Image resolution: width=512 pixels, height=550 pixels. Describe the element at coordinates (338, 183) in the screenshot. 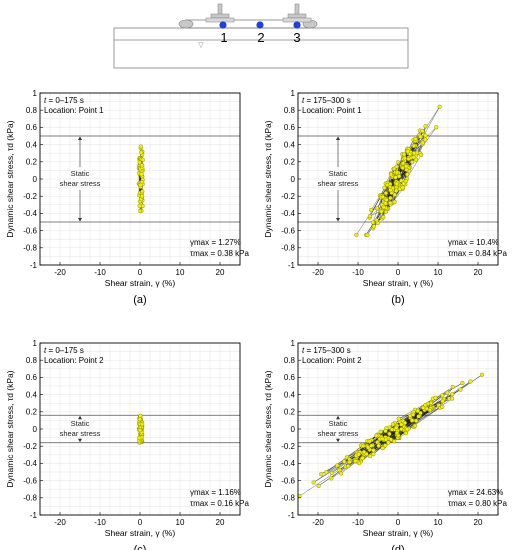

I see `static-shear-stress-label: shear stress` at that location.